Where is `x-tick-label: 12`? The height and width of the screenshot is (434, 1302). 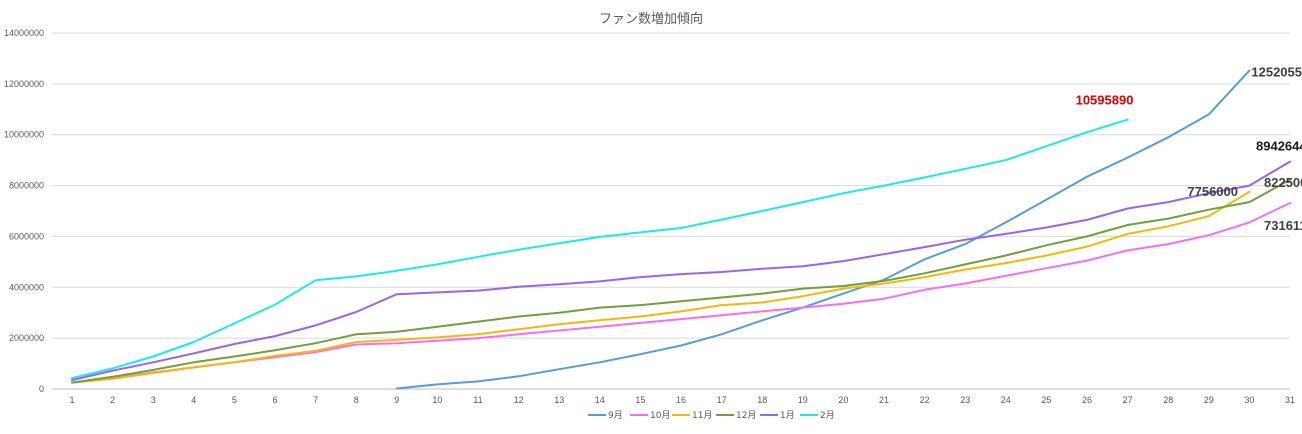 x-tick-label: 12 is located at coordinates (519, 400).